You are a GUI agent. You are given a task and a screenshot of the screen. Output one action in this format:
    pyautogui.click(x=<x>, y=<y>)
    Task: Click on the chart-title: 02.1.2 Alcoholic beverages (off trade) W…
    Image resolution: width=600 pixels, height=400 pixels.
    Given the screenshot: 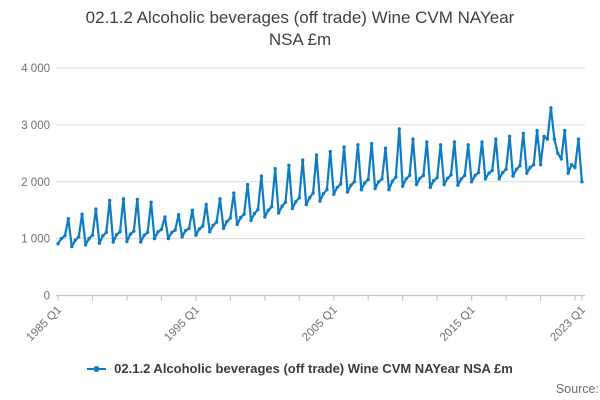 What is the action you would take?
    pyautogui.click(x=300, y=29)
    